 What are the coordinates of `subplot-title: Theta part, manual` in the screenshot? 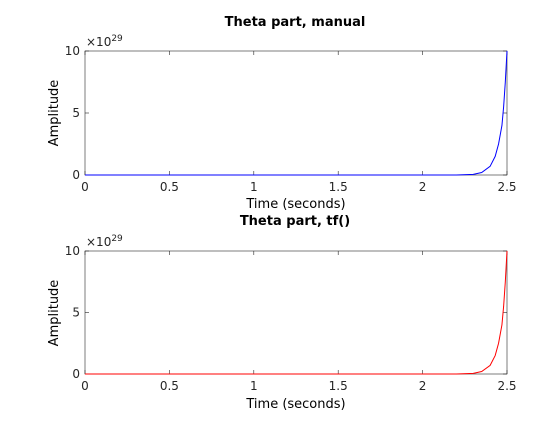 It's located at (295, 22).